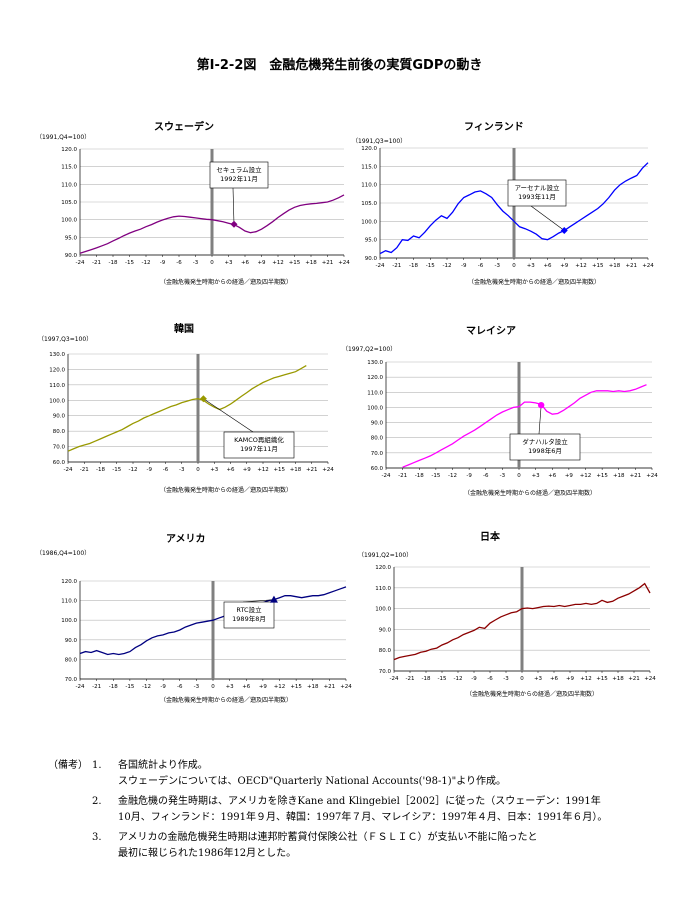  What do you see at coordinates (259, 448) in the screenshot?
I see `callout-label: 1997年11月` at bounding box center [259, 448].